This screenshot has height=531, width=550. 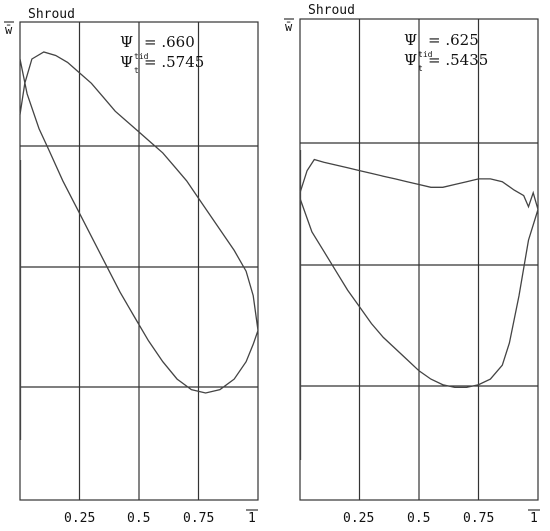 I want to click on psi-value: = .625, so click(x=453, y=40).